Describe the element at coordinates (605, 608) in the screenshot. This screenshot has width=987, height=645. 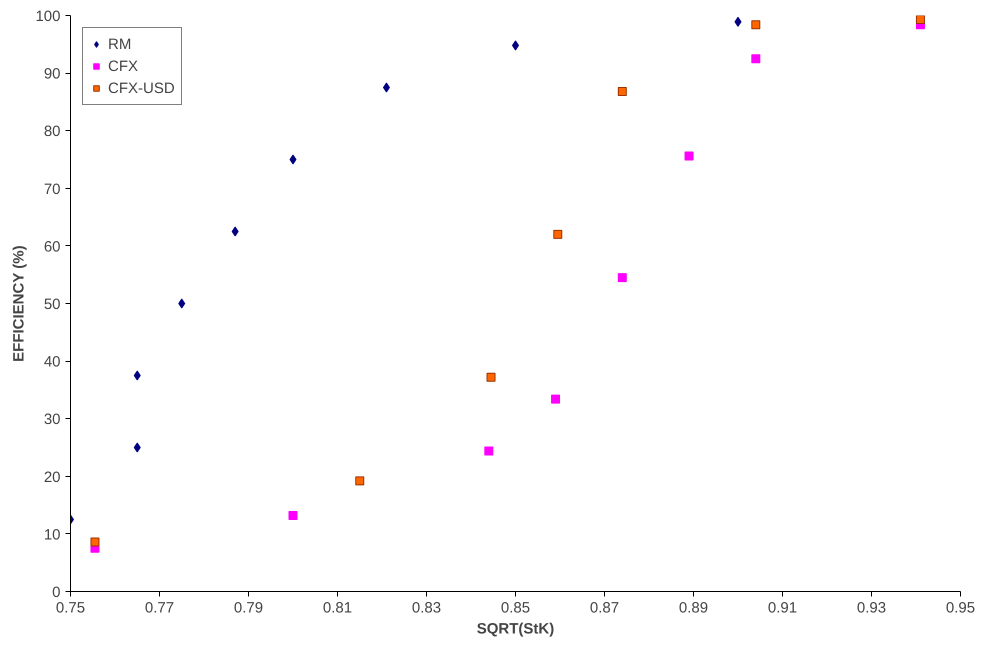
I see `x-tick-label: 0.87` at that location.